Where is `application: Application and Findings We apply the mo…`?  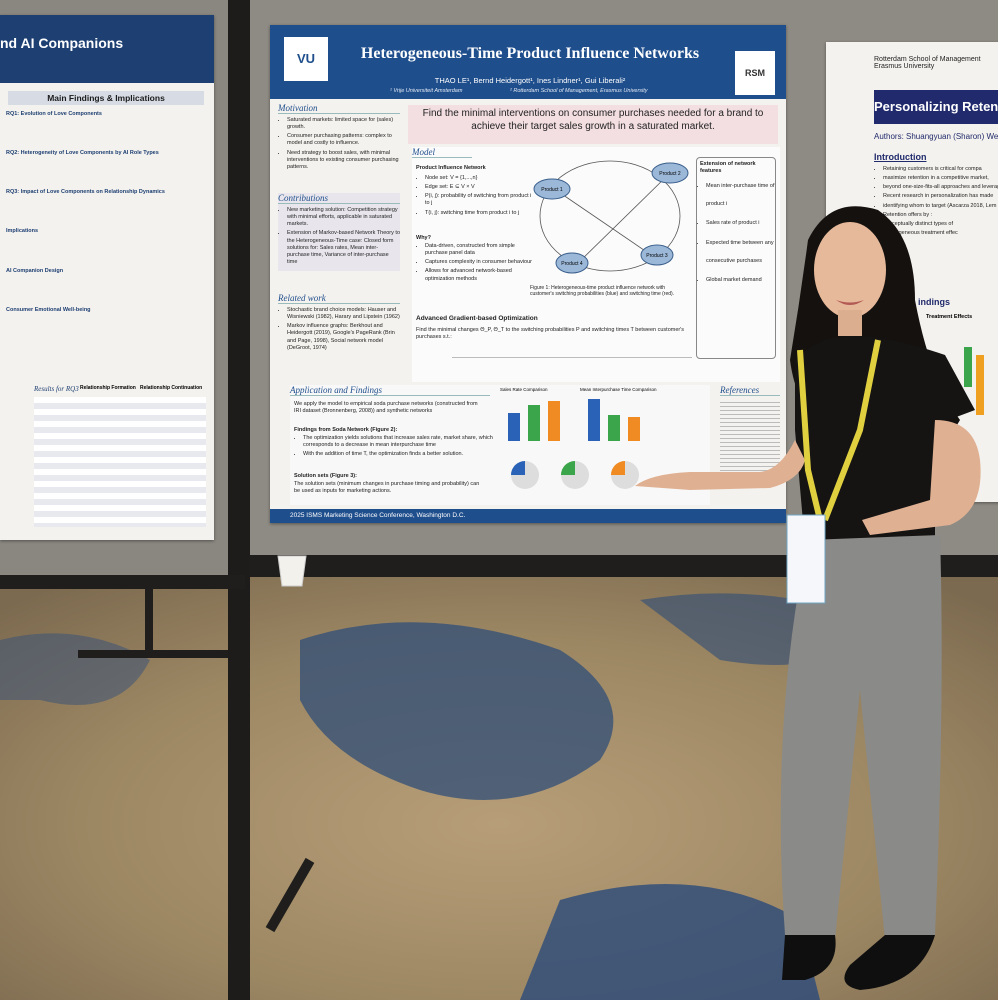
application: Application and Findings We apply the mo… is located at coordinates (500, 445).